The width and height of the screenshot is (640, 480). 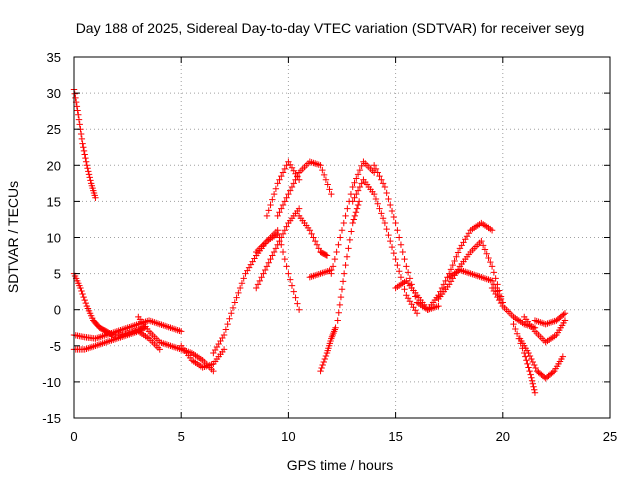 I want to click on y-tick-label: 30, so click(x=54, y=93).